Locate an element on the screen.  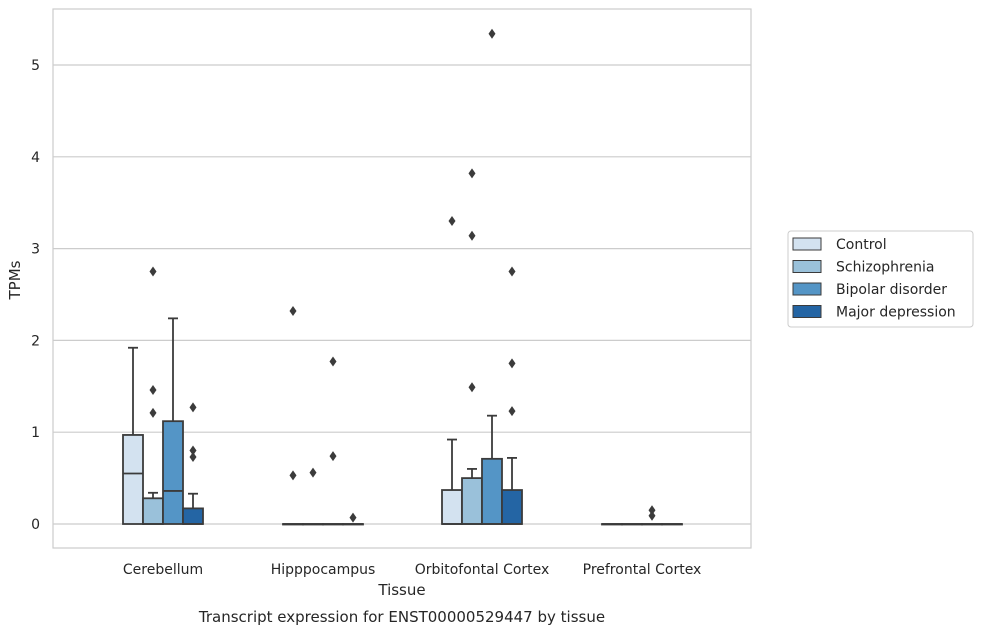
legend-item: Control is located at coordinates (839, 245).